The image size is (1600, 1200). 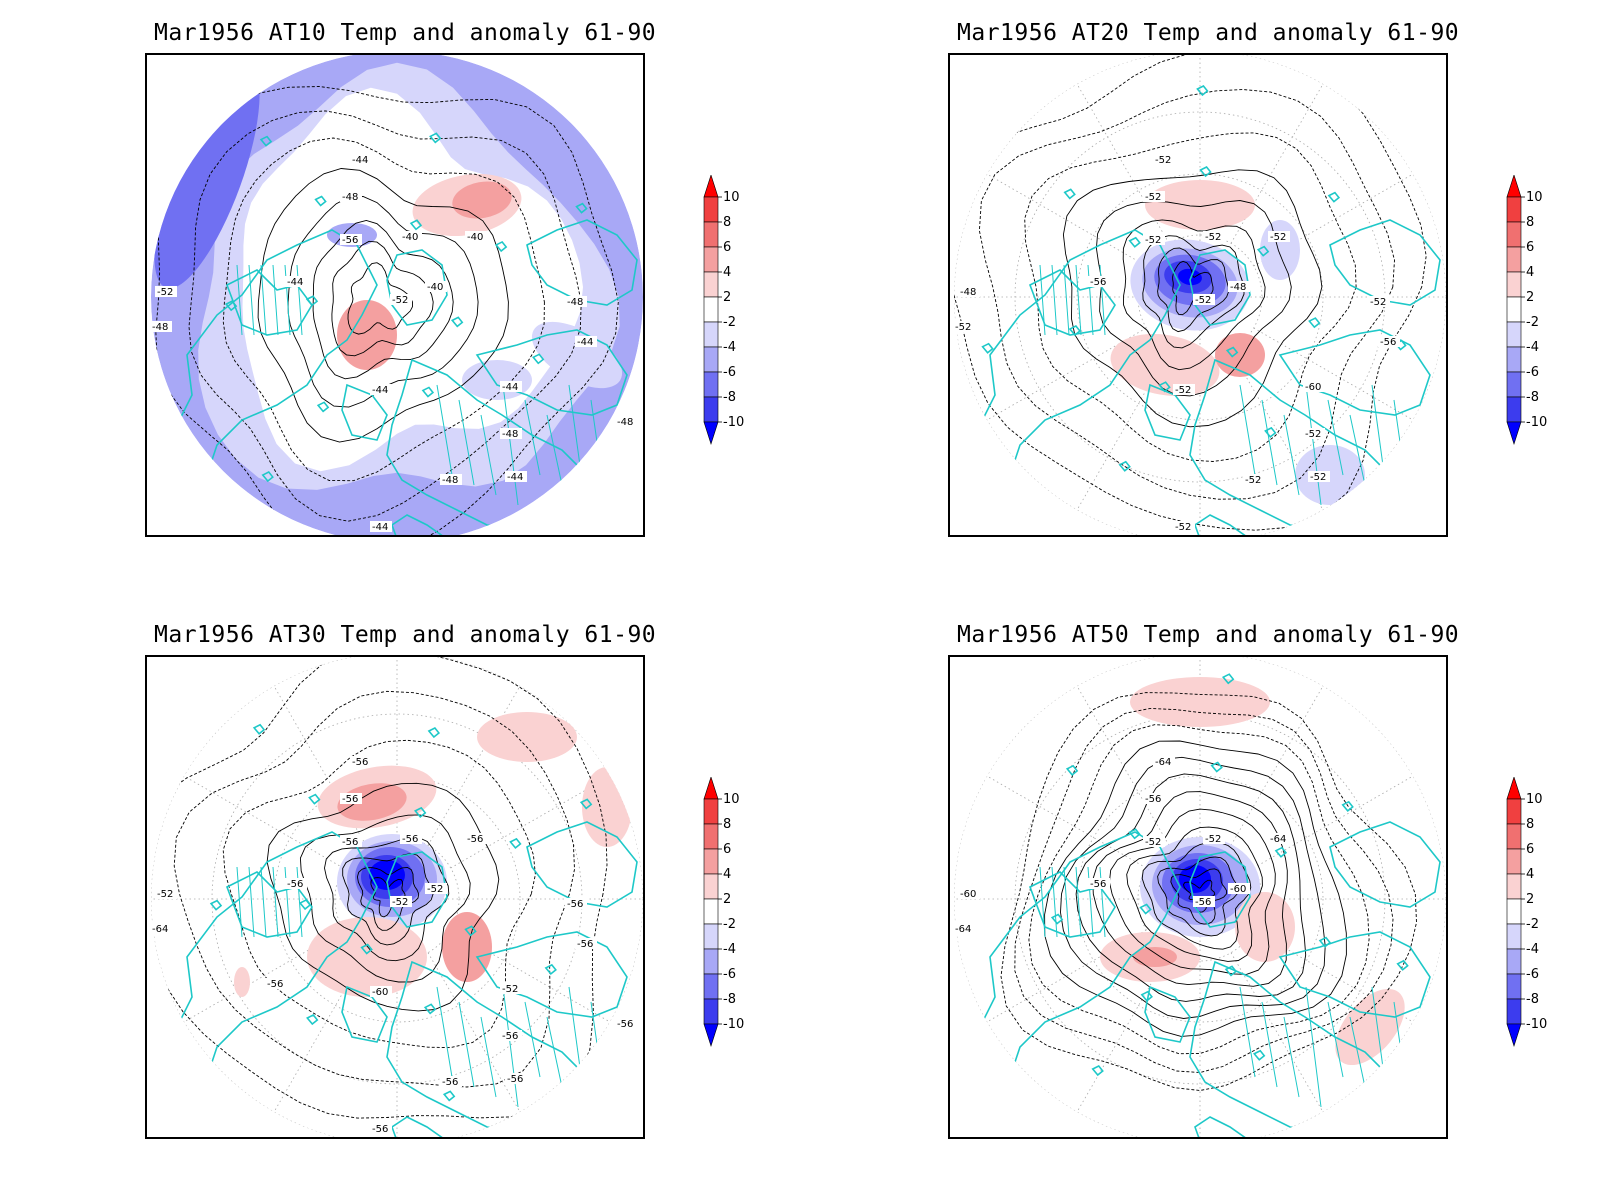 What do you see at coordinates (625, 422) in the screenshot?
I see `contour-label: -48` at bounding box center [625, 422].